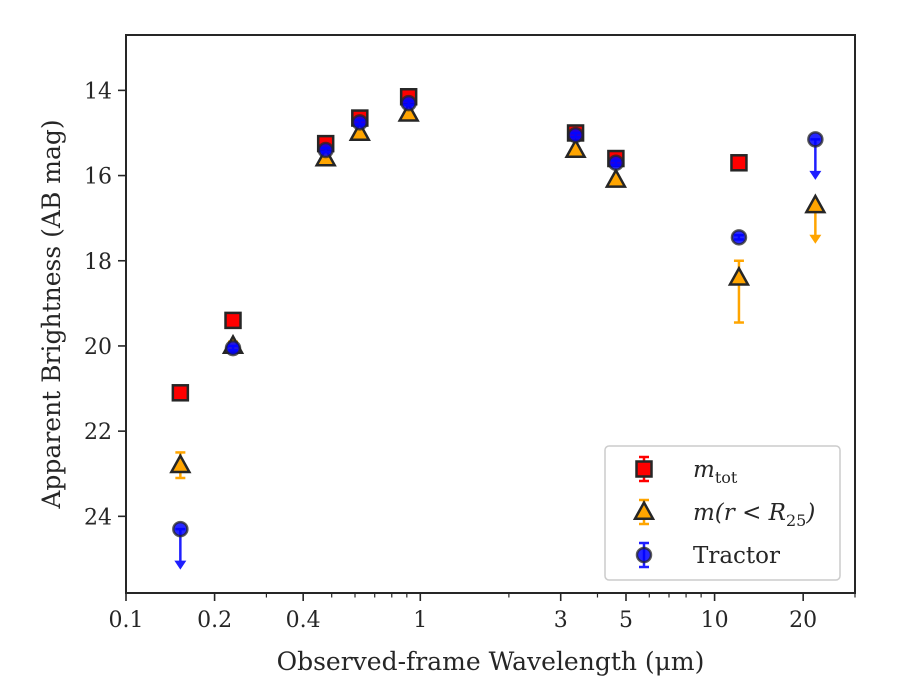  What do you see at coordinates (214, 620) in the screenshot?
I see `x-tick-label: 0.2` at bounding box center [214, 620].